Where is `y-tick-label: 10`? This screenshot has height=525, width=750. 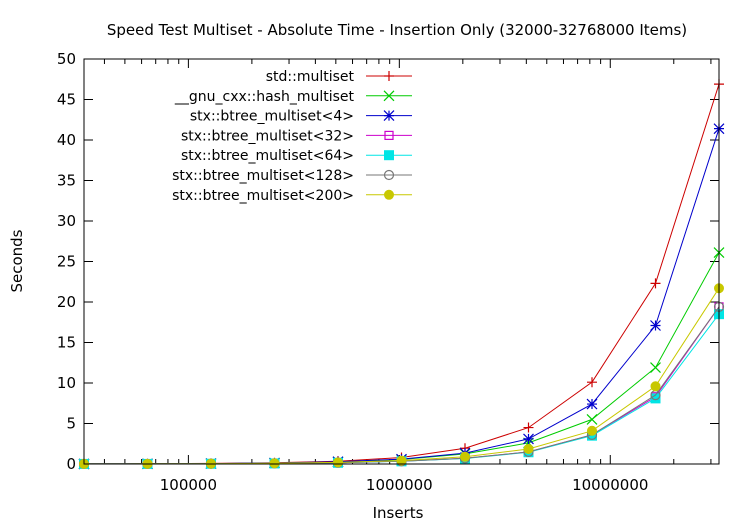 y-tick-label: 10 is located at coordinates (66, 383).